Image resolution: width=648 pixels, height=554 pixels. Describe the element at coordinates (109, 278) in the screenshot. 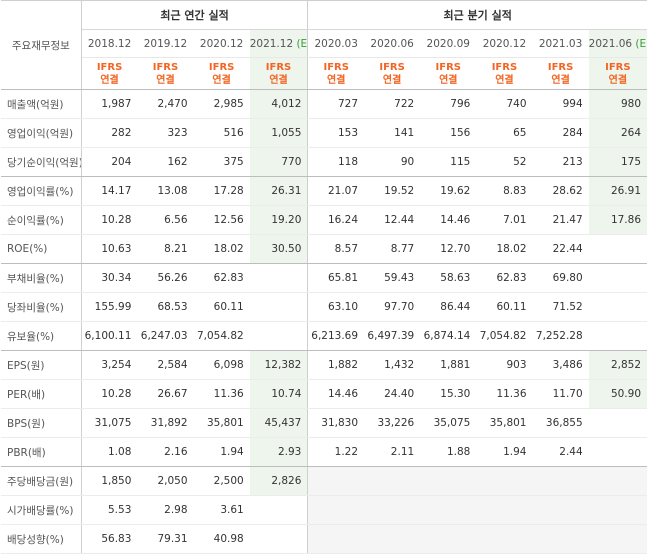

I see `value-cell: 30.34` at that location.